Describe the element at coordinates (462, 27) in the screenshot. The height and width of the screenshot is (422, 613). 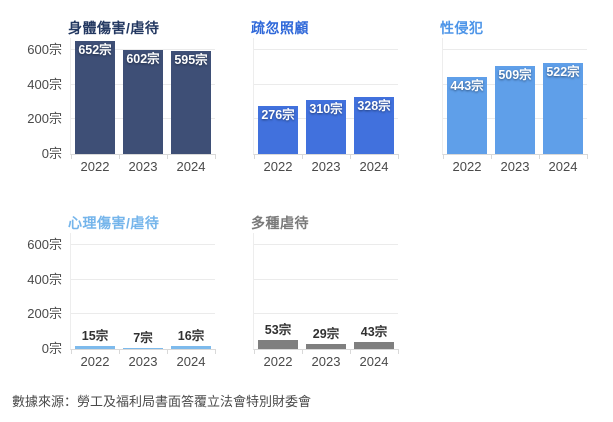
I see `chart-title-sexual-assault: 性侵犯` at that location.